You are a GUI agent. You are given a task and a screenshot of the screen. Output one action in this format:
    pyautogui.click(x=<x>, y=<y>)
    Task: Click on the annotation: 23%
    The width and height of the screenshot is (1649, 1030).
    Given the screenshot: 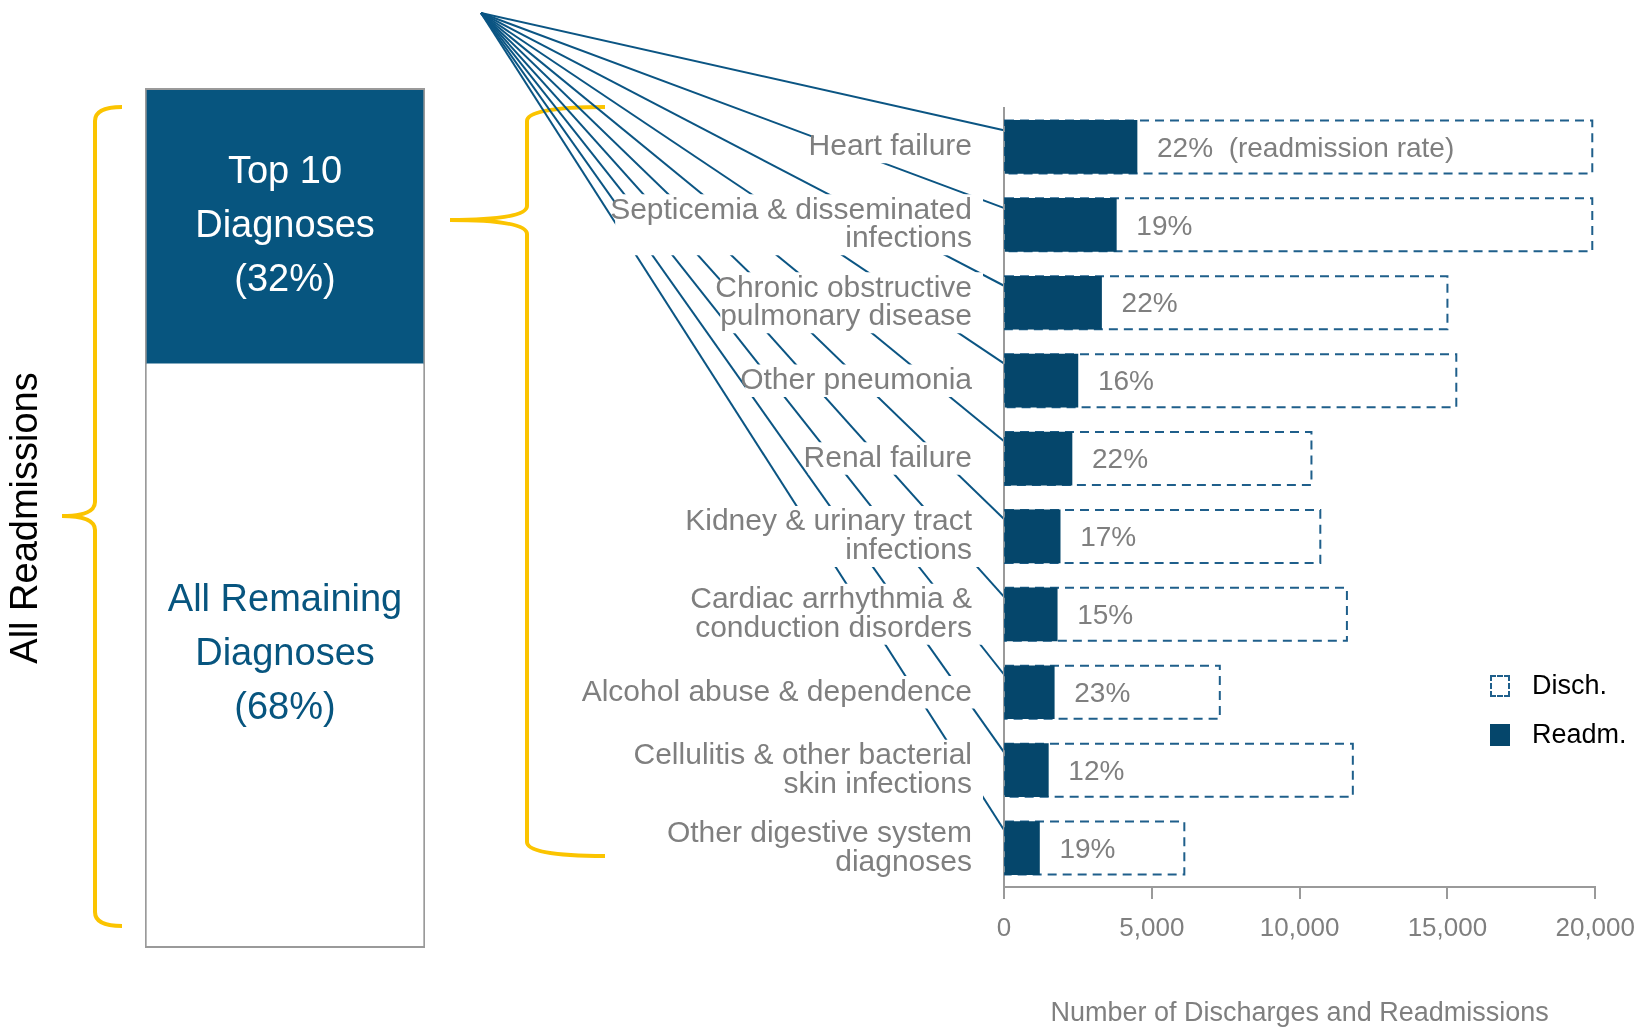 What is the action you would take?
    pyautogui.click(x=1102, y=692)
    